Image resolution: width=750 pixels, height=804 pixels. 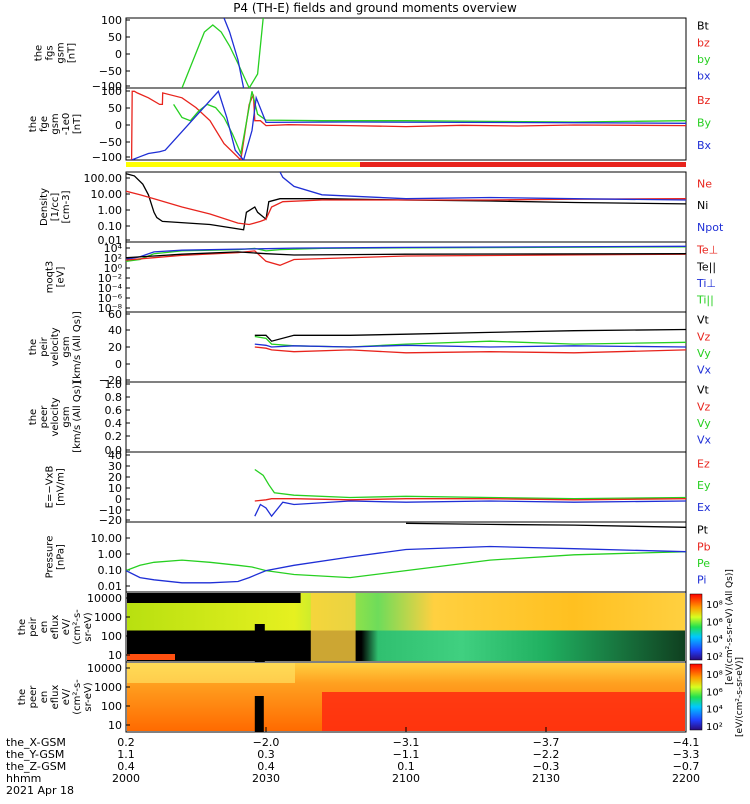 I want to click on legend-temp: Te⊥, so click(x=707, y=250).